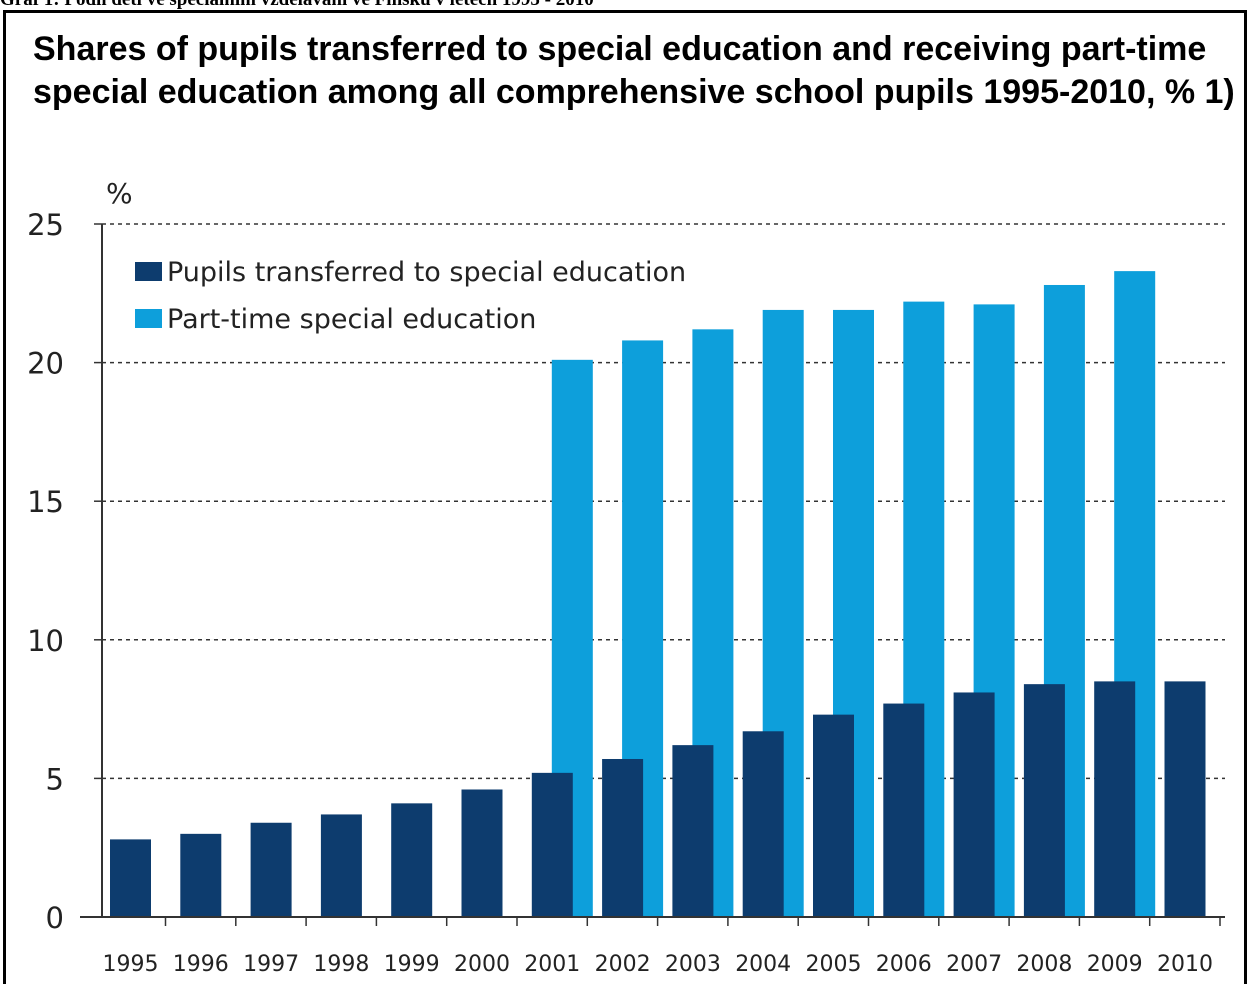 This screenshot has height=984, width=1251. I want to click on bar-transferred-1996, so click(201, 875).